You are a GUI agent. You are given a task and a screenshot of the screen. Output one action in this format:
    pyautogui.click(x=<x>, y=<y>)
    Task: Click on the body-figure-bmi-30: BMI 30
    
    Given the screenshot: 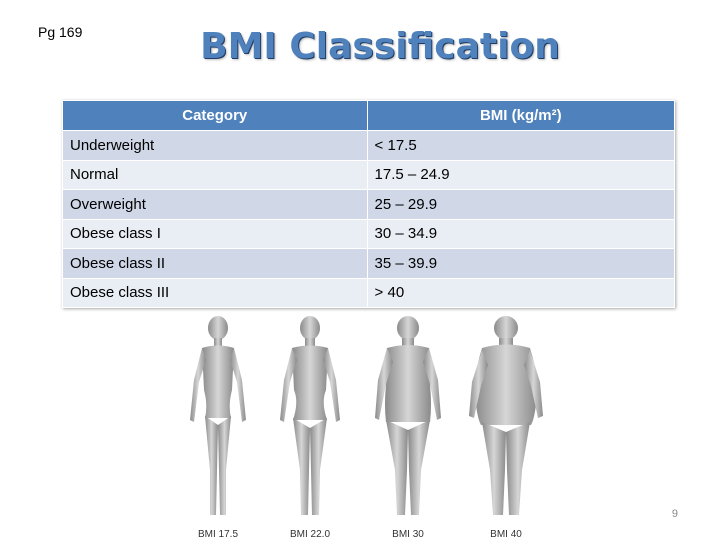 What is the action you would take?
    pyautogui.click(x=408, y=425)
    